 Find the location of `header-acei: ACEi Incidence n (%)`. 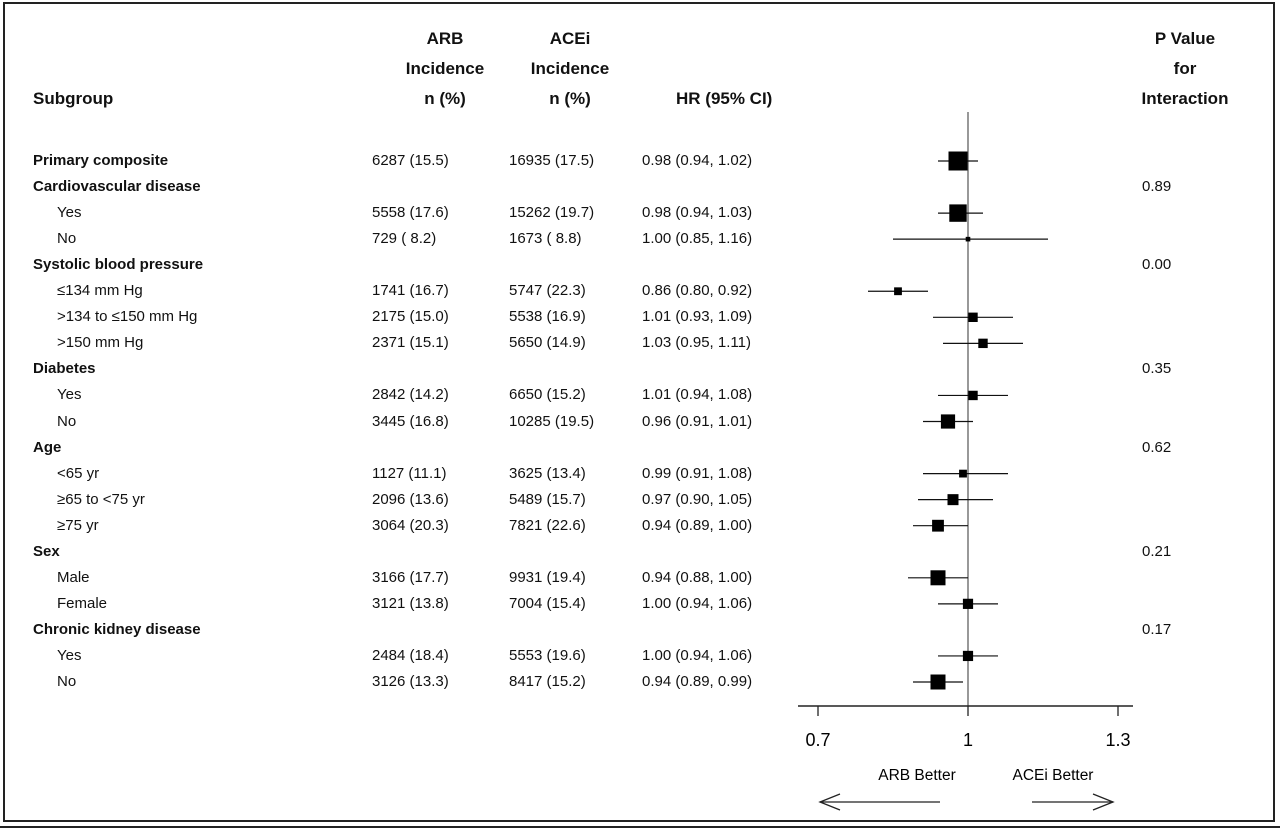

header-acei: ACEi Incidence n (%) is located at coordinates (570, 68).